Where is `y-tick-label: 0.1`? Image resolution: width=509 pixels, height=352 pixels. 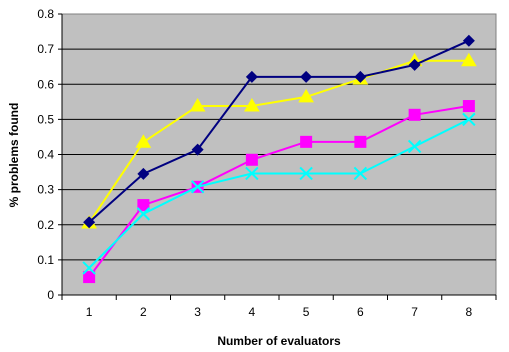 y-tick-label: 0.1 is located at coordinates (45, 260).